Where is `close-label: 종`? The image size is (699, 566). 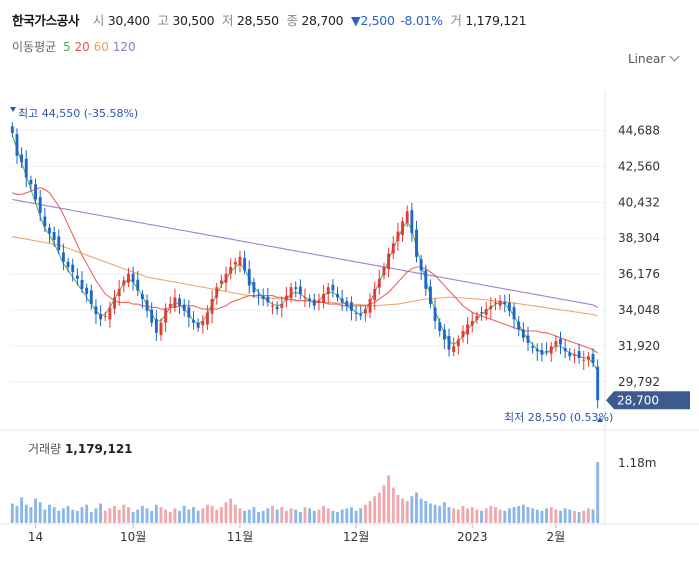 close-label: 종 is located at coordinates (292, 20).